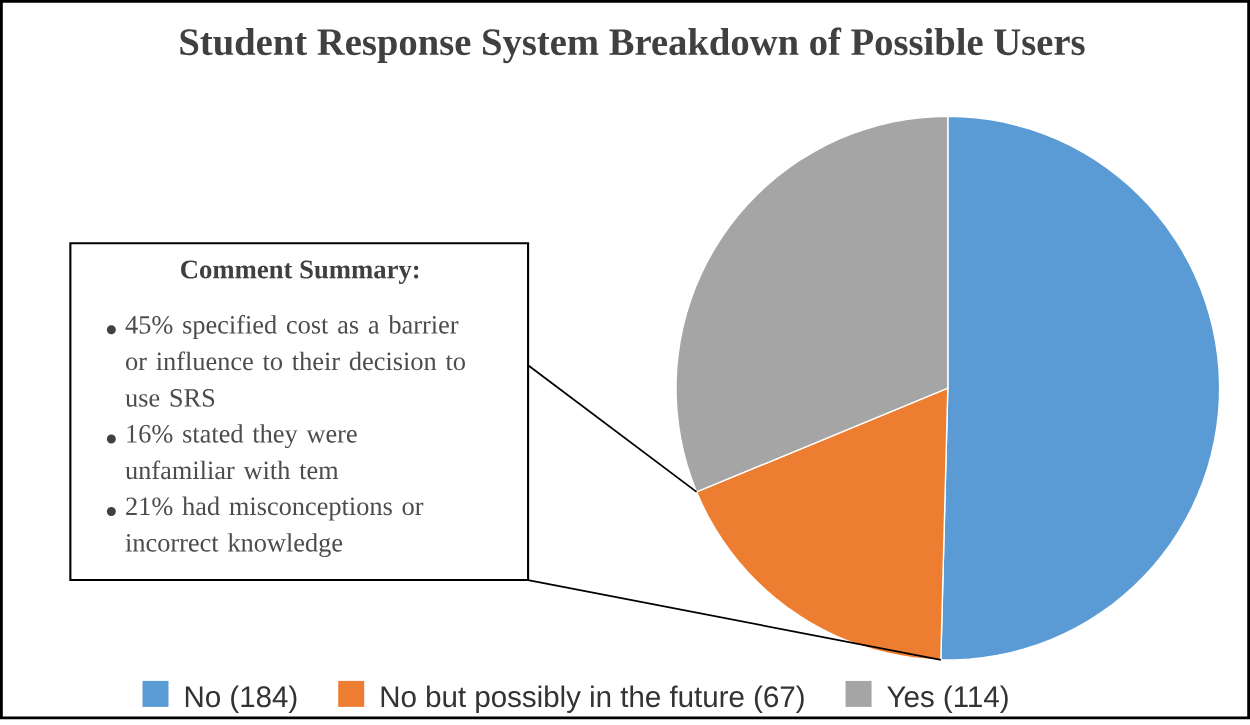  Describe the element at coordinates (274, 527) in the screenshot. I see `text: 21% had misconceptions or incorrect knowledge` at that location.